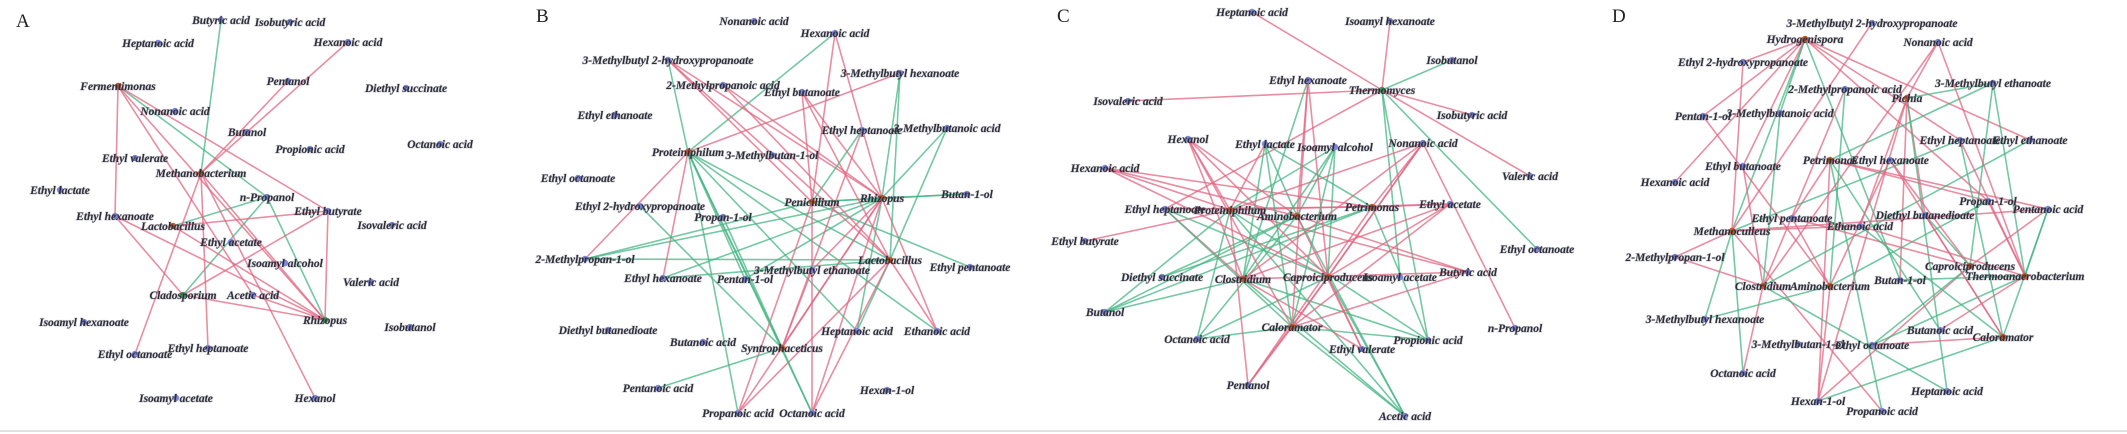 The height and width of the screenshot is (434, 2127). What do you see at coordinates (200, 173) in the screenshot?
I see `network-node: Methanobacterium` at bounding box center [200, 173].